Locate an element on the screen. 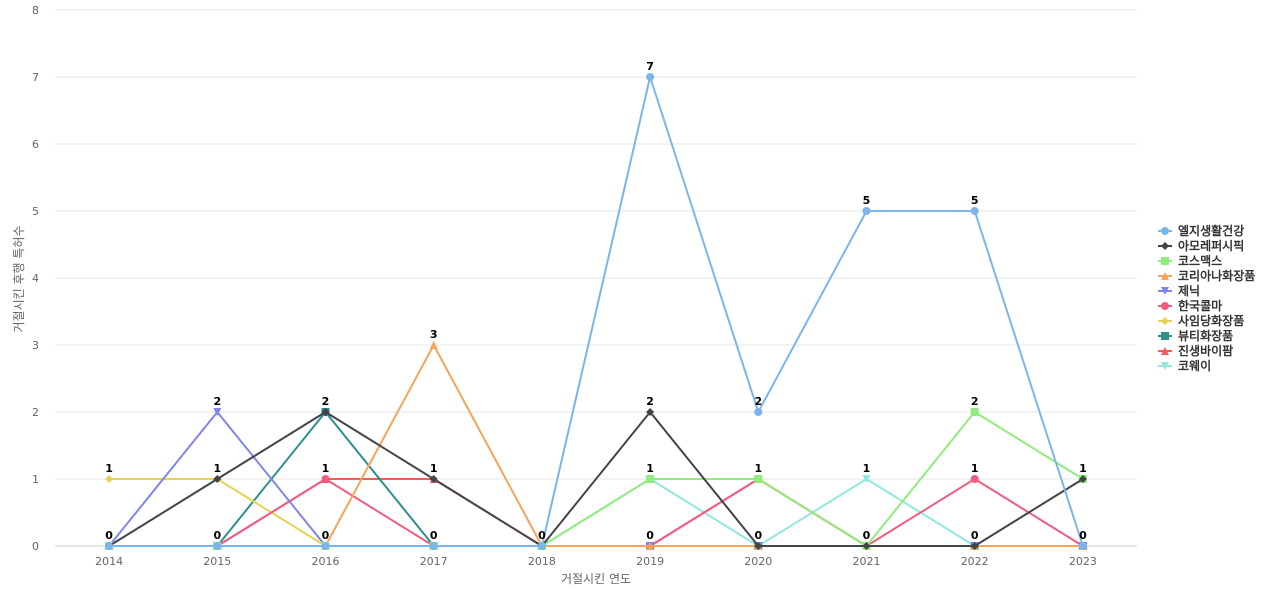 This screenshot has height=600, width=1280. data-label: 5 is located at coordinates (867, 200).